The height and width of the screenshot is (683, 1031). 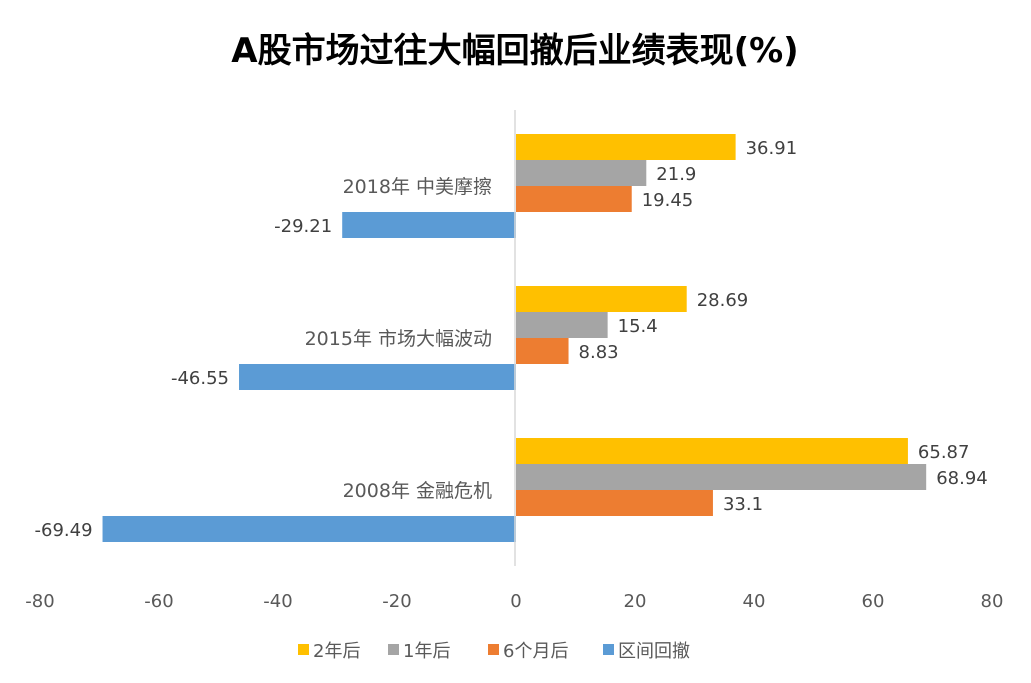 I want to click on legend-label: 2年后, so click(x=336, y=651).